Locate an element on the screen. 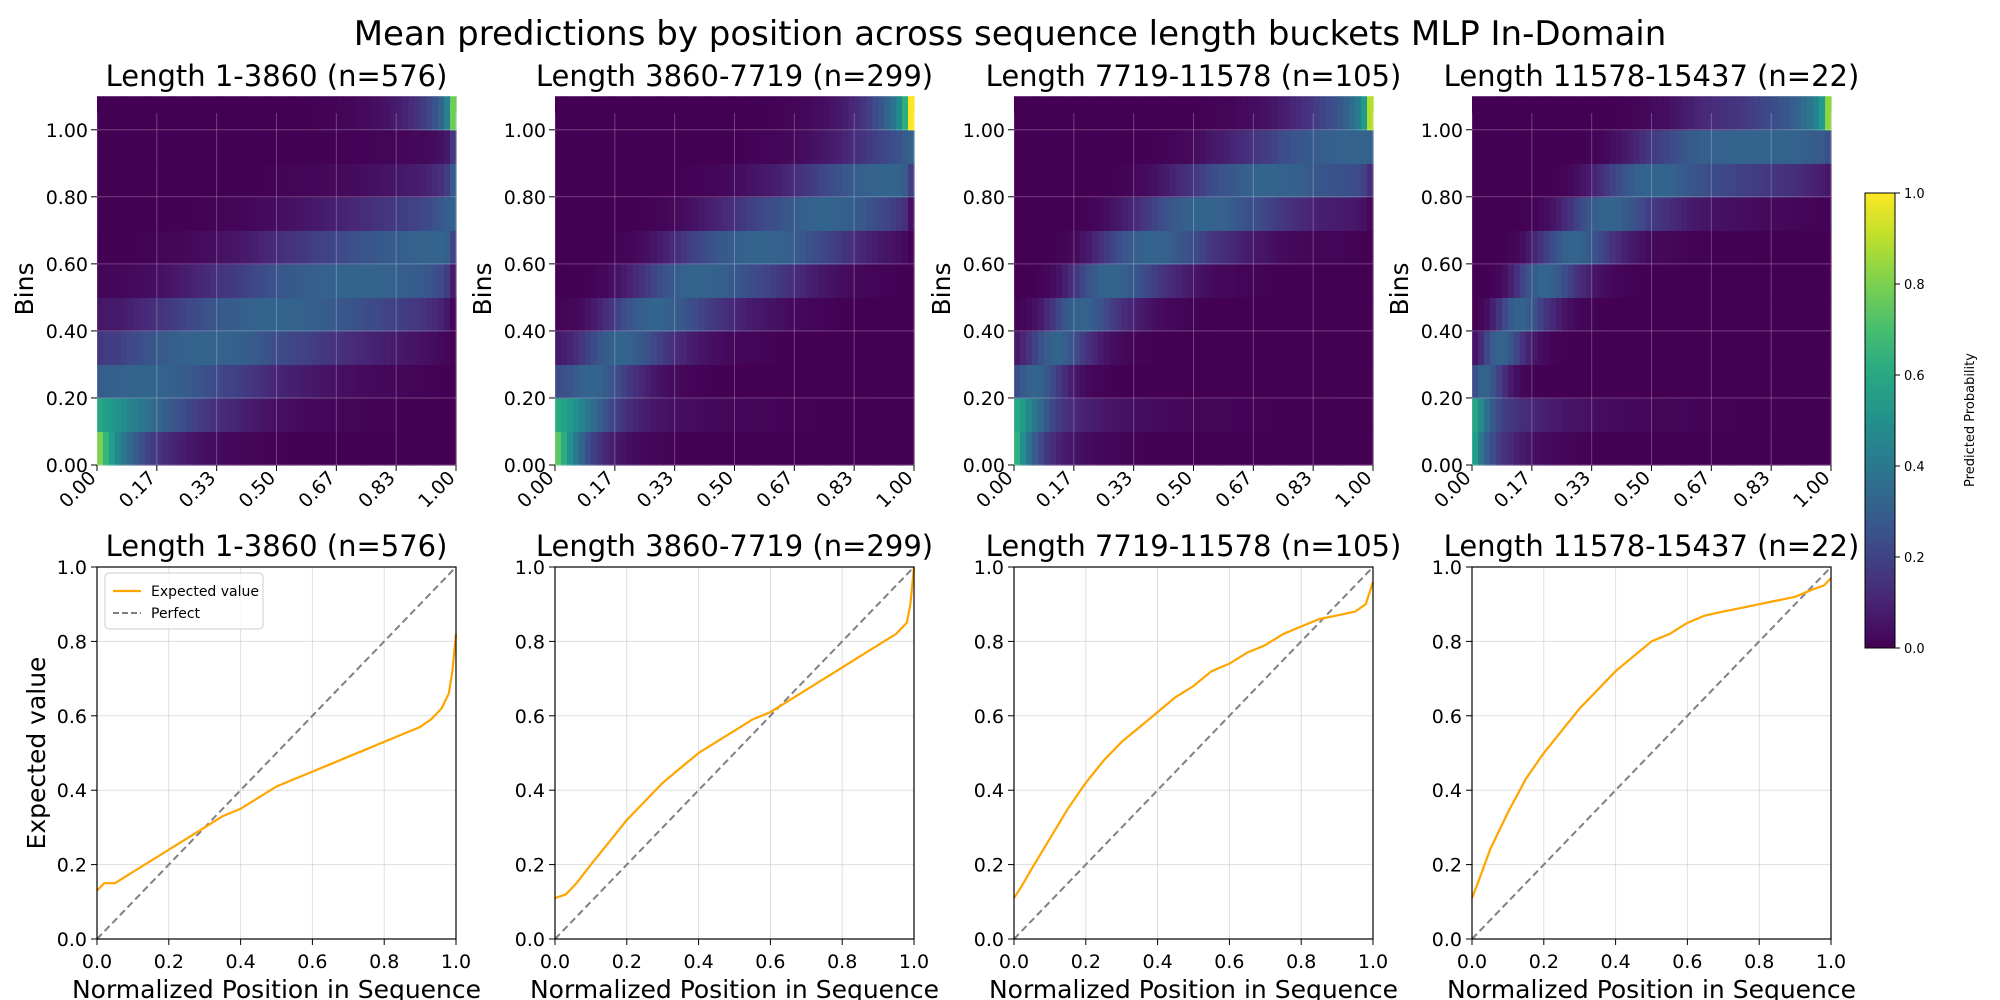 The height and width of the screenshot is (1000, 2000). heatmap-ytick-label: 1.00 is located at coordinates (67, 131).